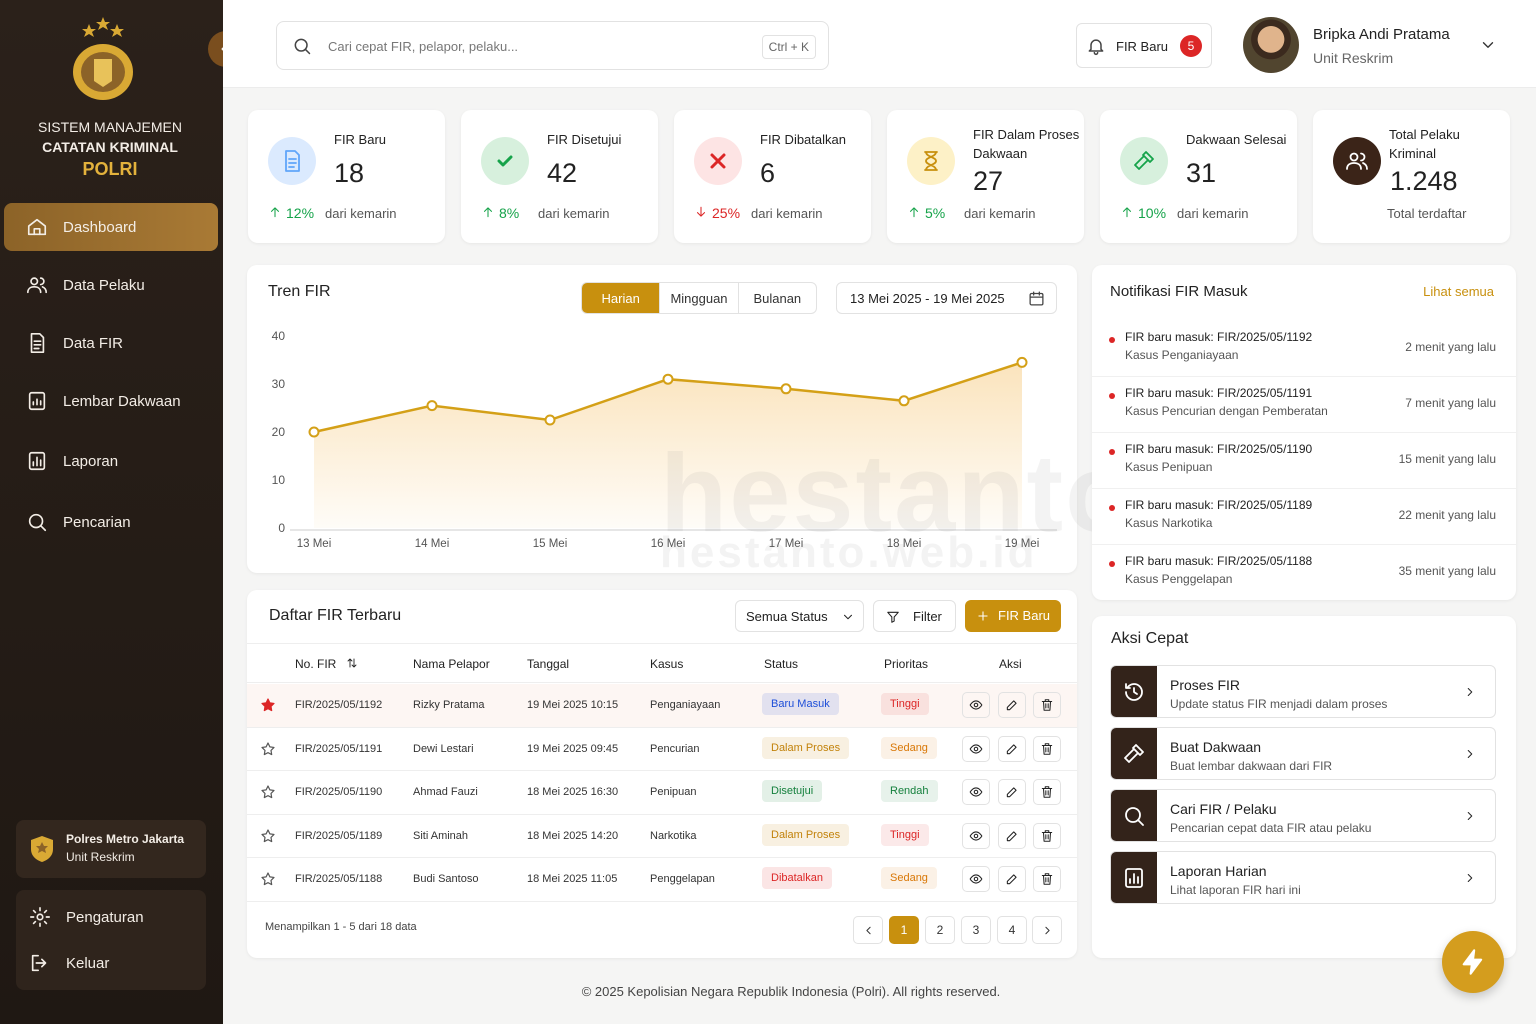 This screenshot has width=1536, height=1024. What do you see at coordinates (104, 285) in the screenshot?
I see `menu-label: Data Pelaku` at bounding box center [104, 285].